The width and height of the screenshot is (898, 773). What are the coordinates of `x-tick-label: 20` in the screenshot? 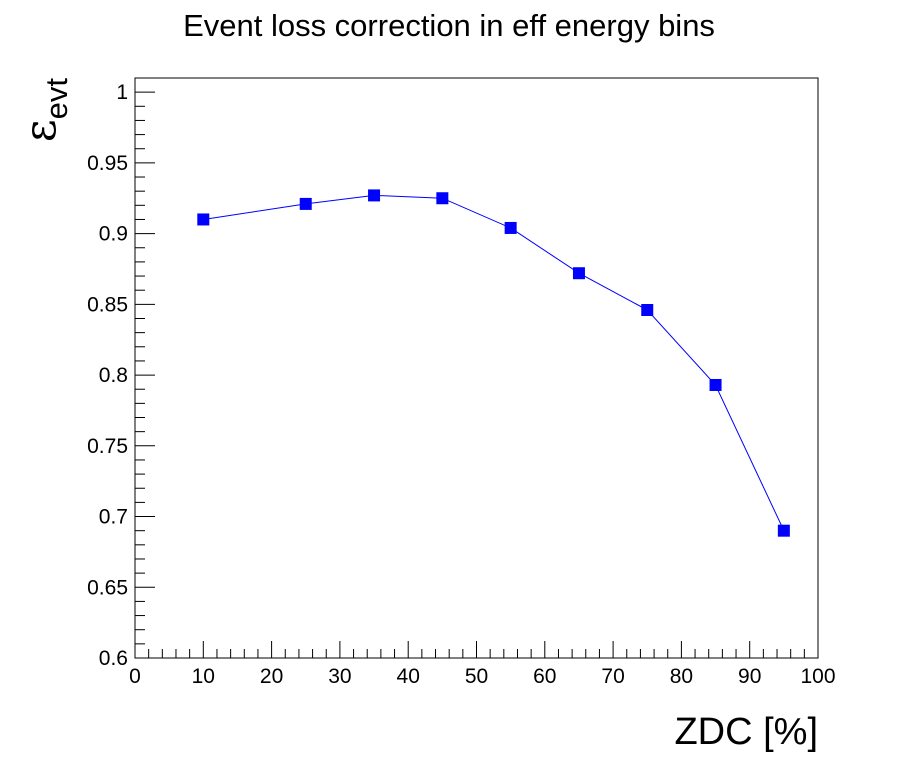 It's located at (271, 676).